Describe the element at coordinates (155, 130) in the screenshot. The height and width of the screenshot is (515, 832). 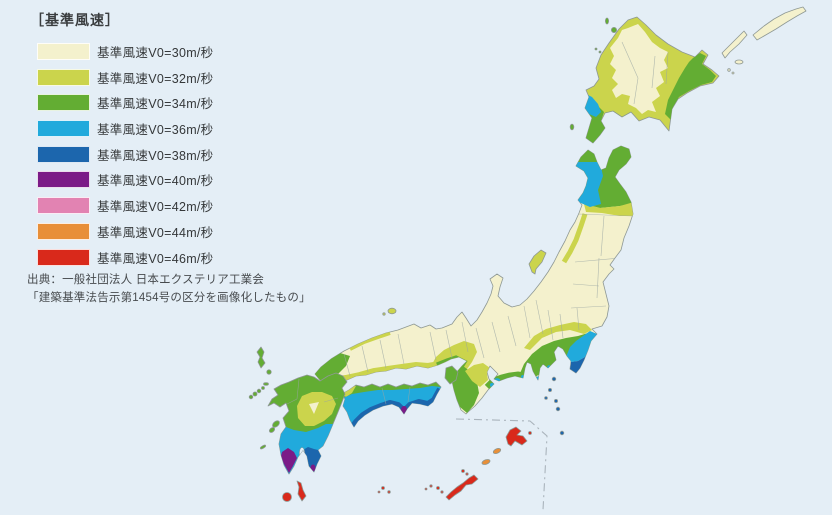
I see `legend-item-label: 基準風速V0=36m/秒` at that location.